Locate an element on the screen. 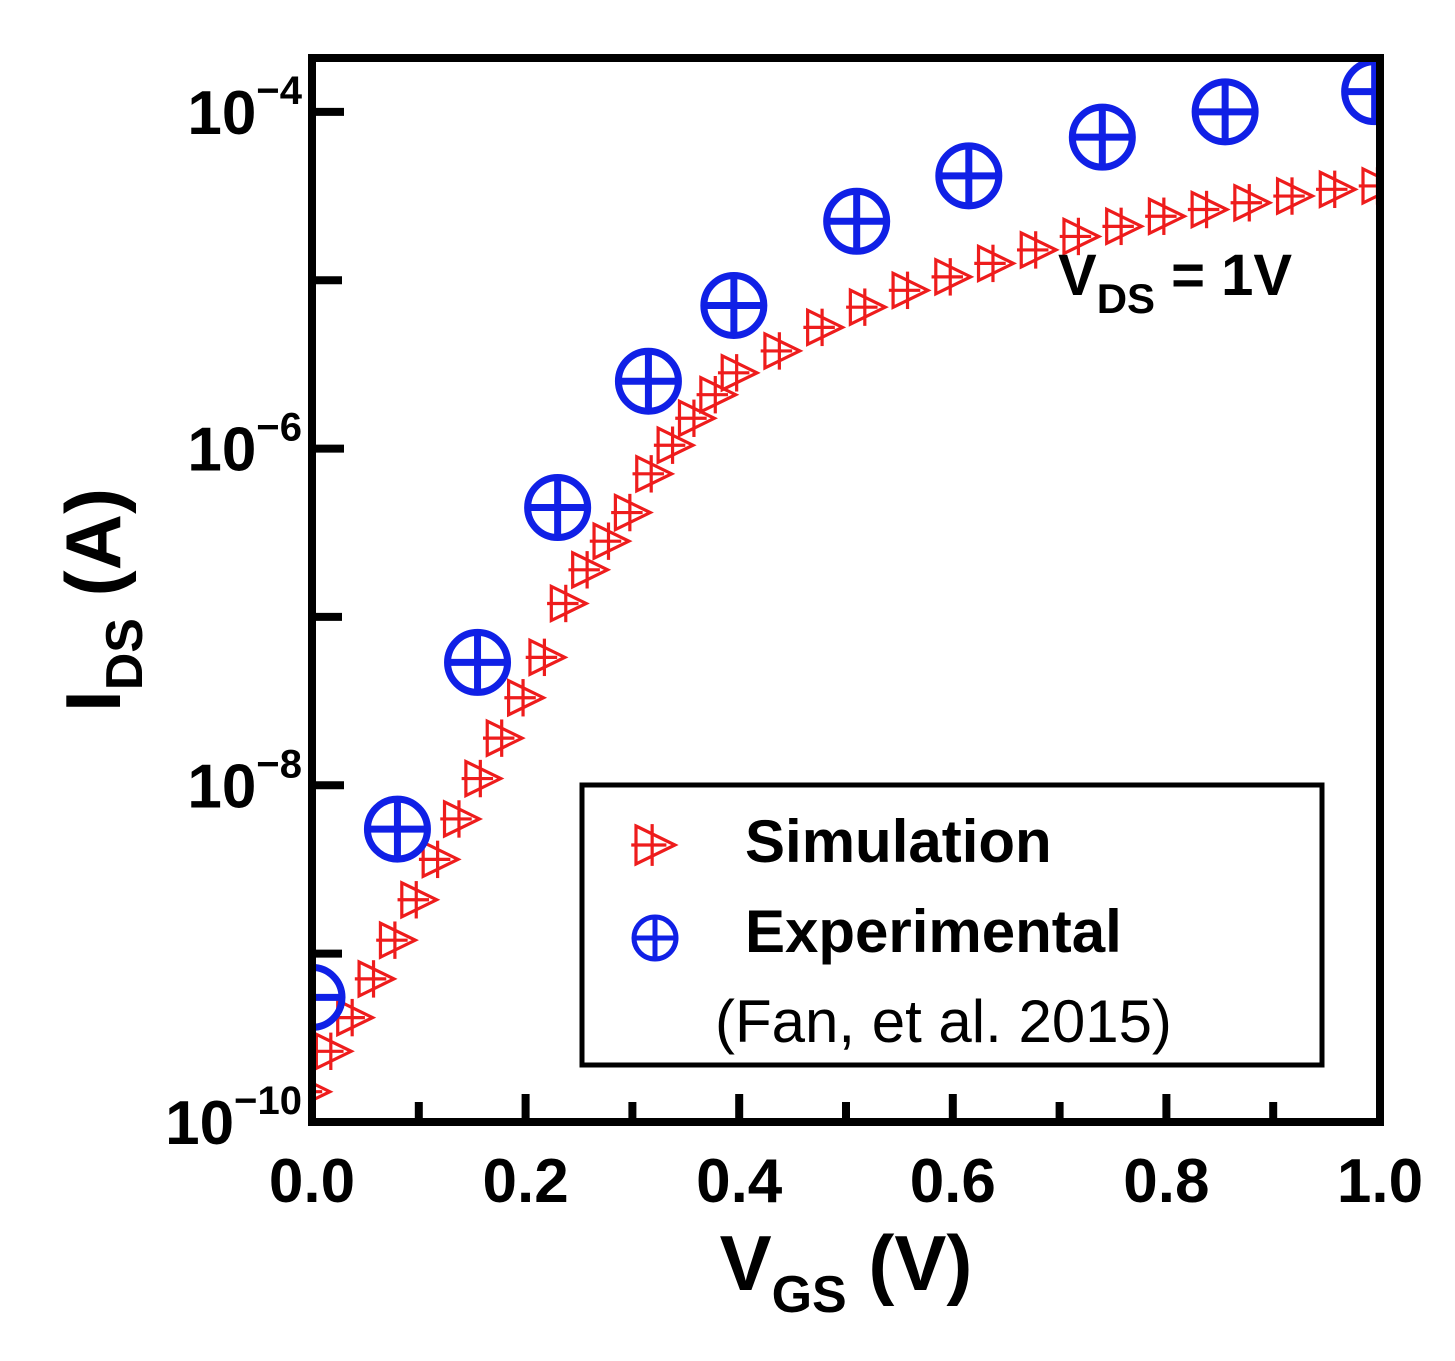 Image resolution: width=1455 pixels, height=1361 pixels. x-tick-label: 0.8 is located at coordinates (1166, 1181).